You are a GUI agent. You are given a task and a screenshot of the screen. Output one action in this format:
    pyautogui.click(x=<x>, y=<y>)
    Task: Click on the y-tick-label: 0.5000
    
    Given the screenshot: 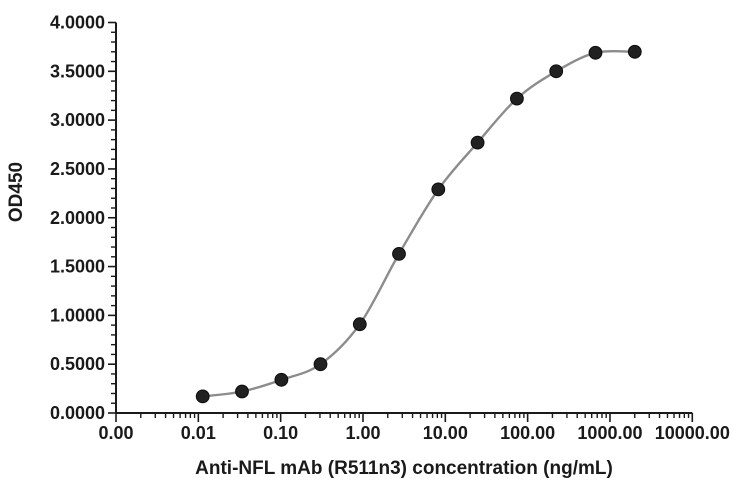 What is the action you would take?
    pyautogui.click(x=77, y=364)
    